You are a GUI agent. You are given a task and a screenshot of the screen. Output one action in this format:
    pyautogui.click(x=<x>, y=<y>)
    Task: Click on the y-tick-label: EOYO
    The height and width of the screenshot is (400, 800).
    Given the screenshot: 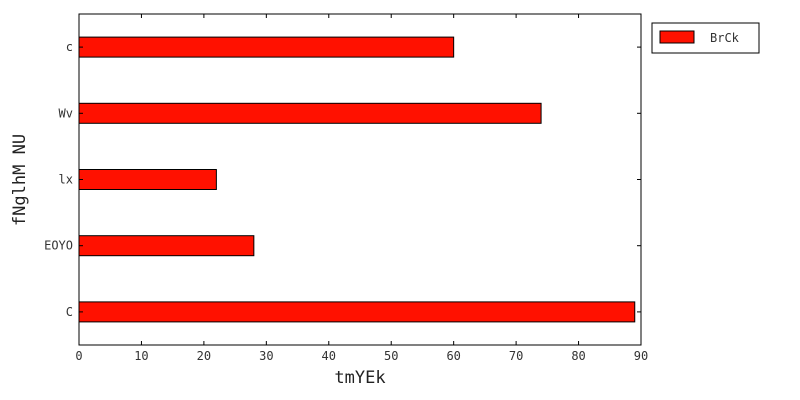 What is the action you would take?
    pyautogui.click(x=58, y=246)
    